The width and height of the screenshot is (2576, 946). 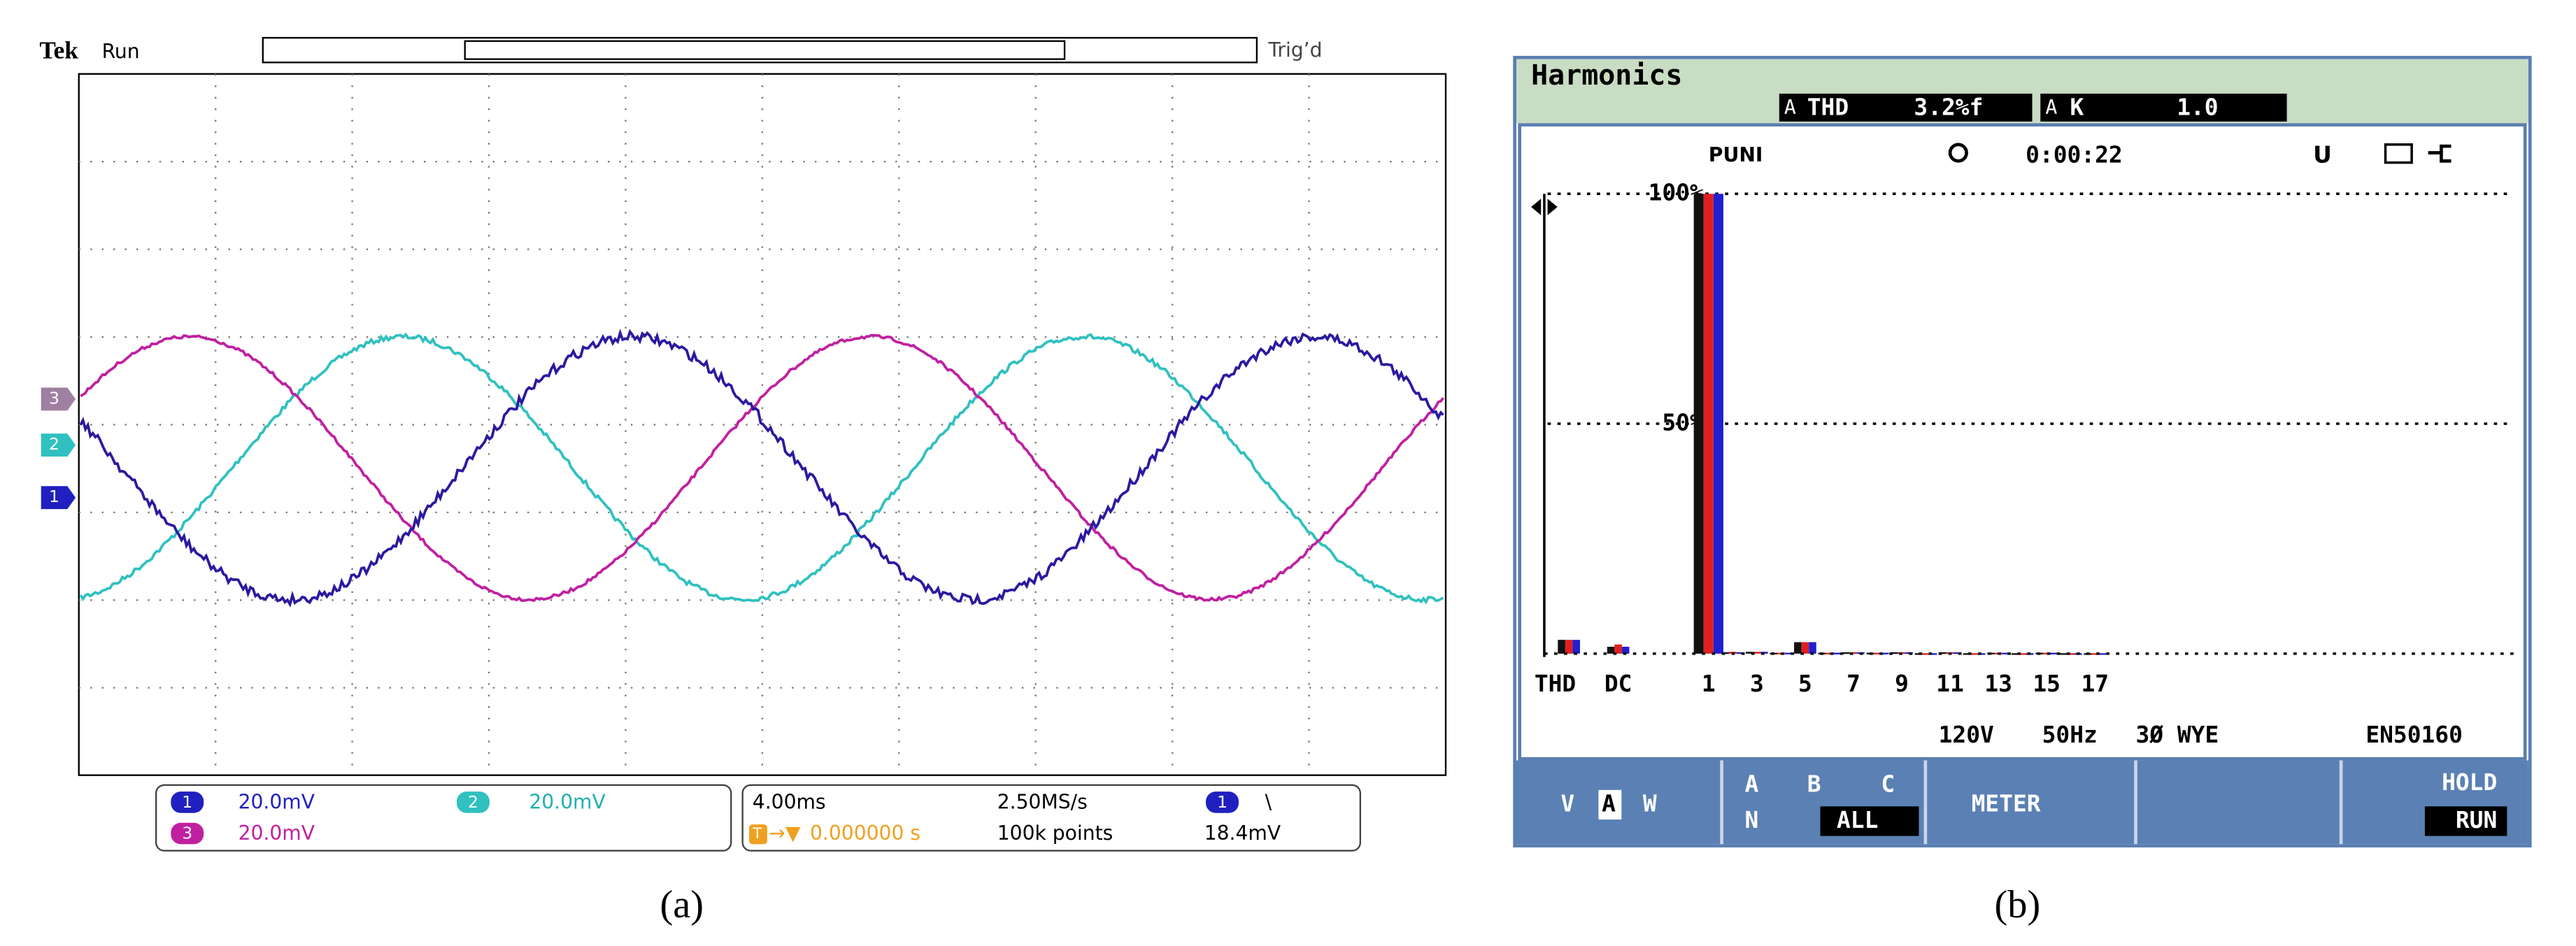 I want to click on k-value: 1.0, so click(x=2197, y=107).